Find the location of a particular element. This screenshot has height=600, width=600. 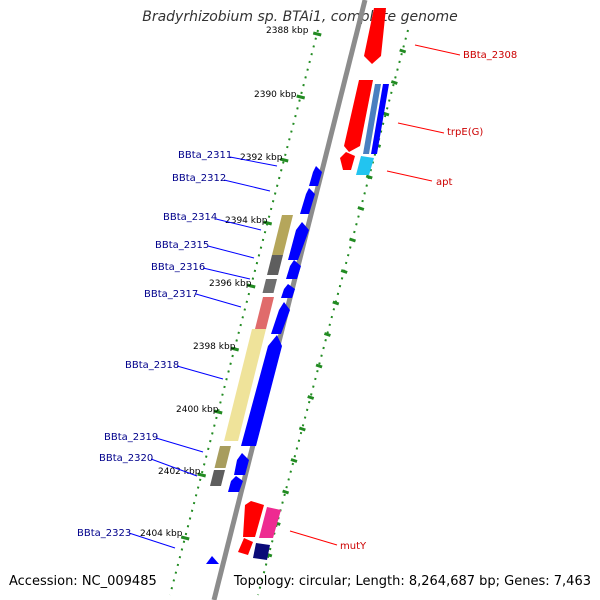

gene-BBta_2323-cds is located at coordinates (212, 560).